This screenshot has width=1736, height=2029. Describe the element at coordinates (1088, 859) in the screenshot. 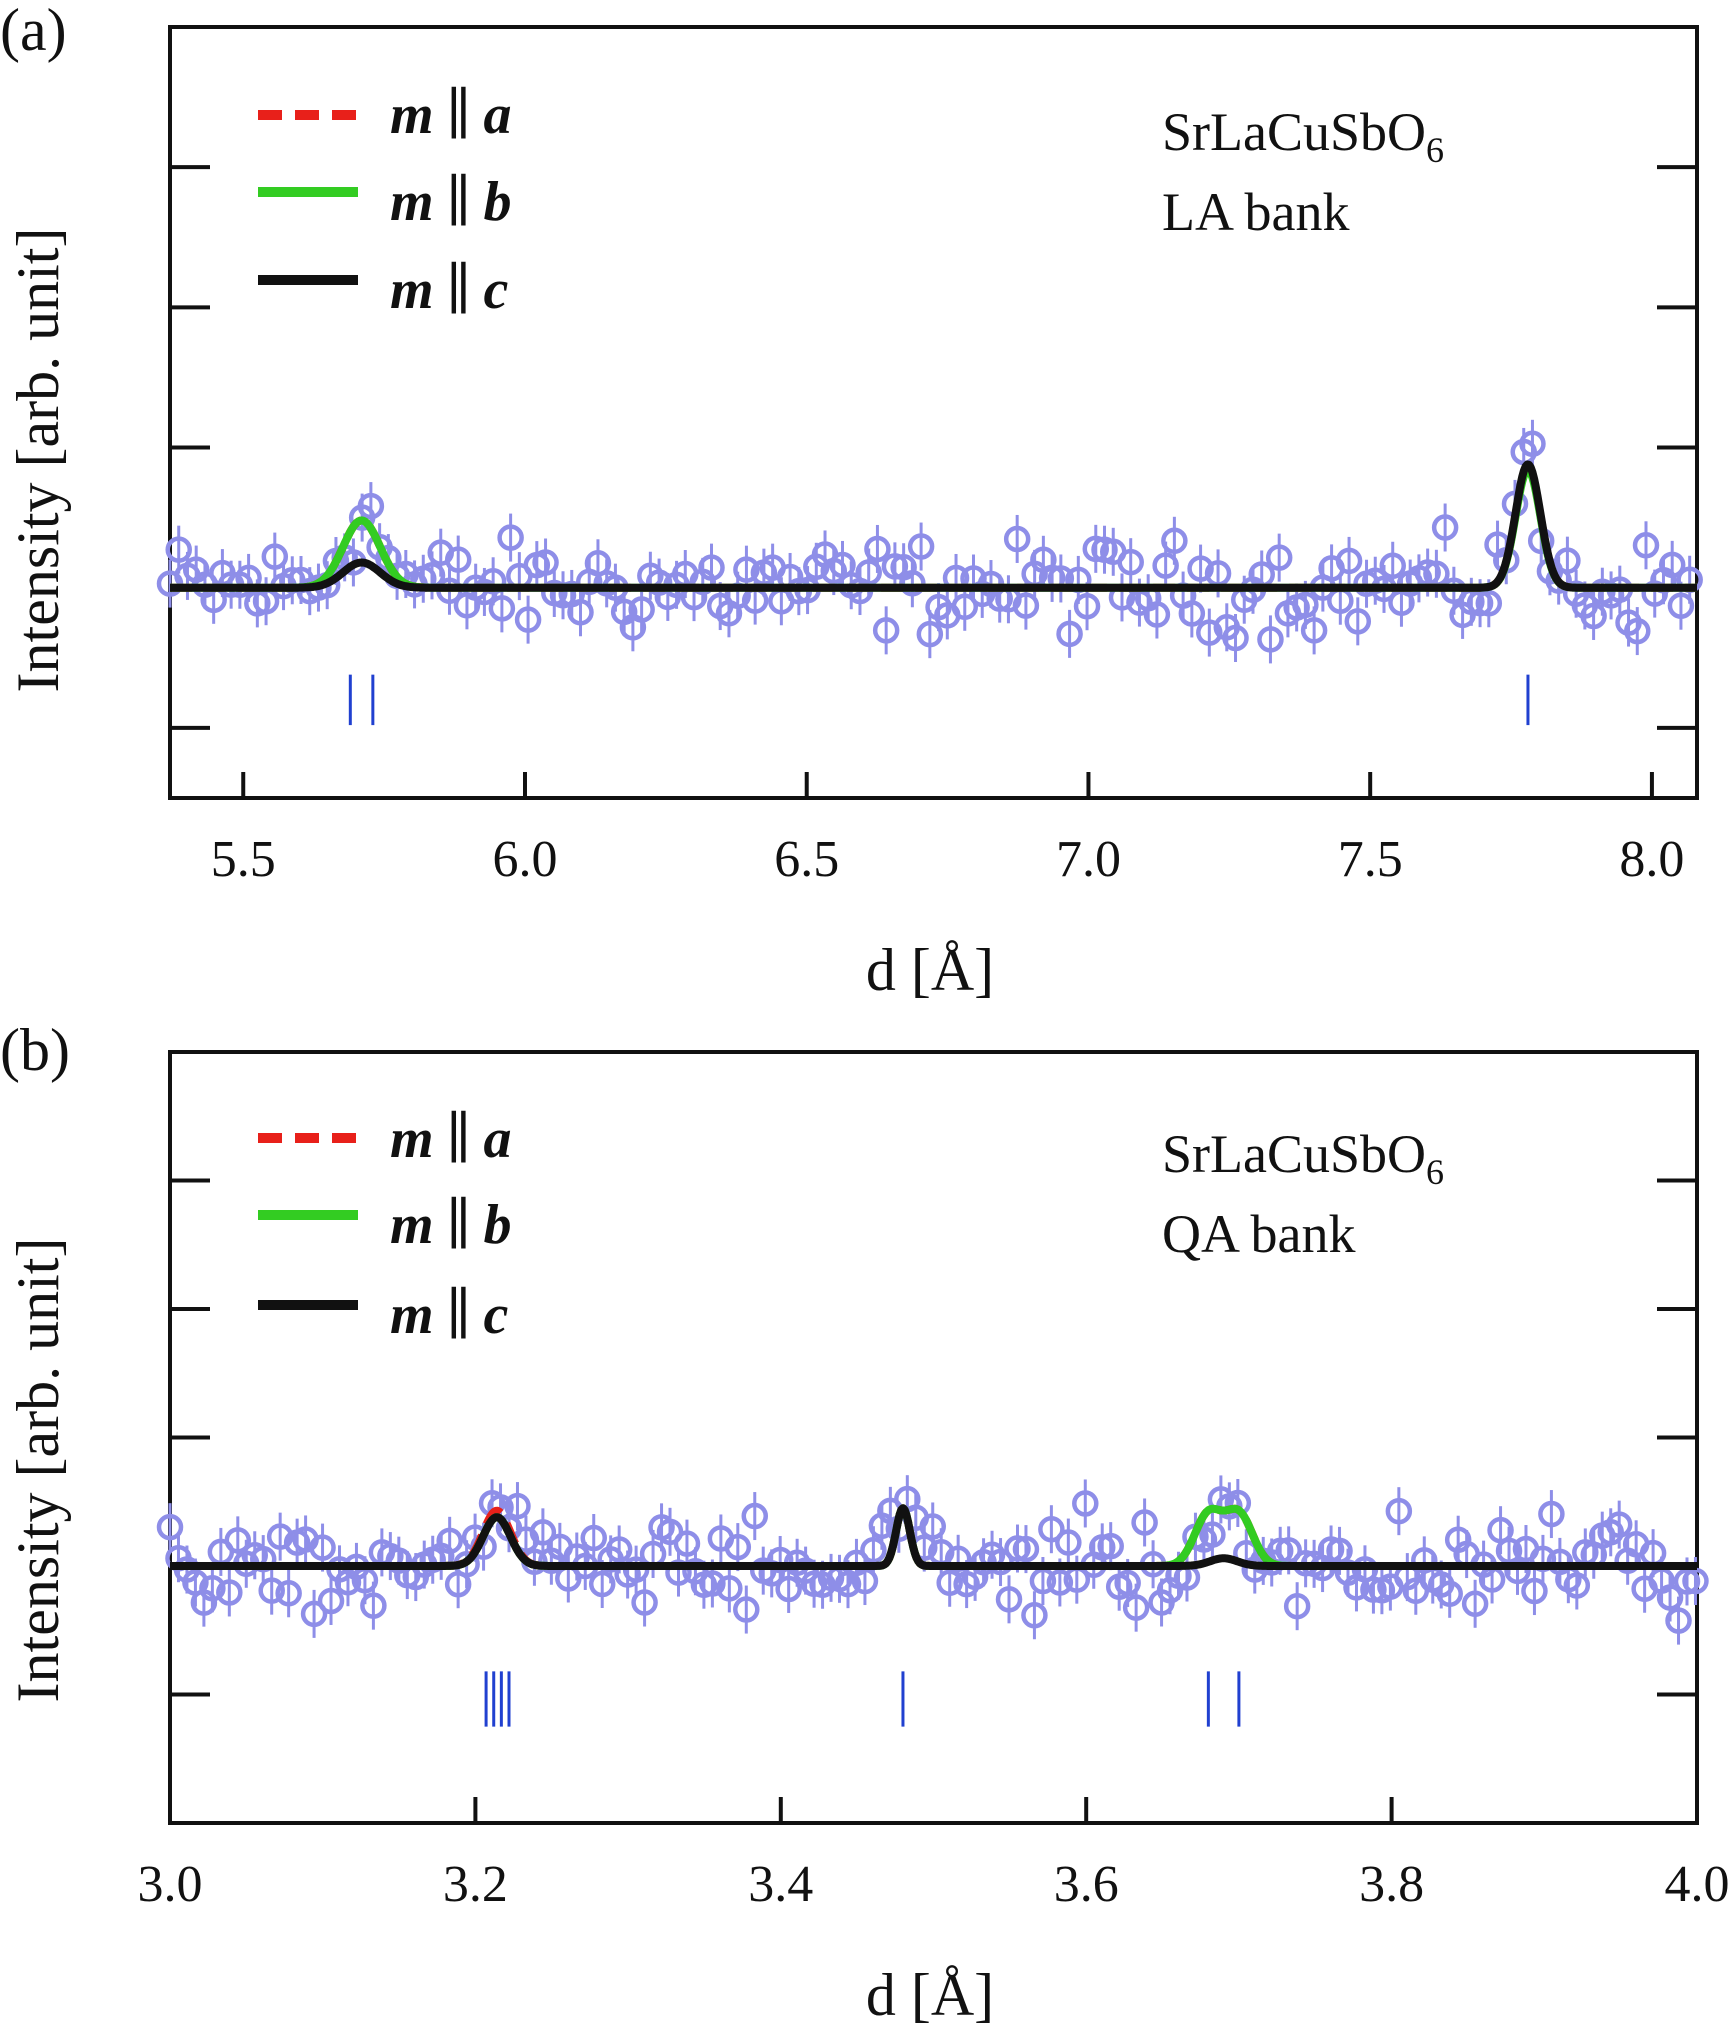

I see `x-tick-label: 7.0` at that location.